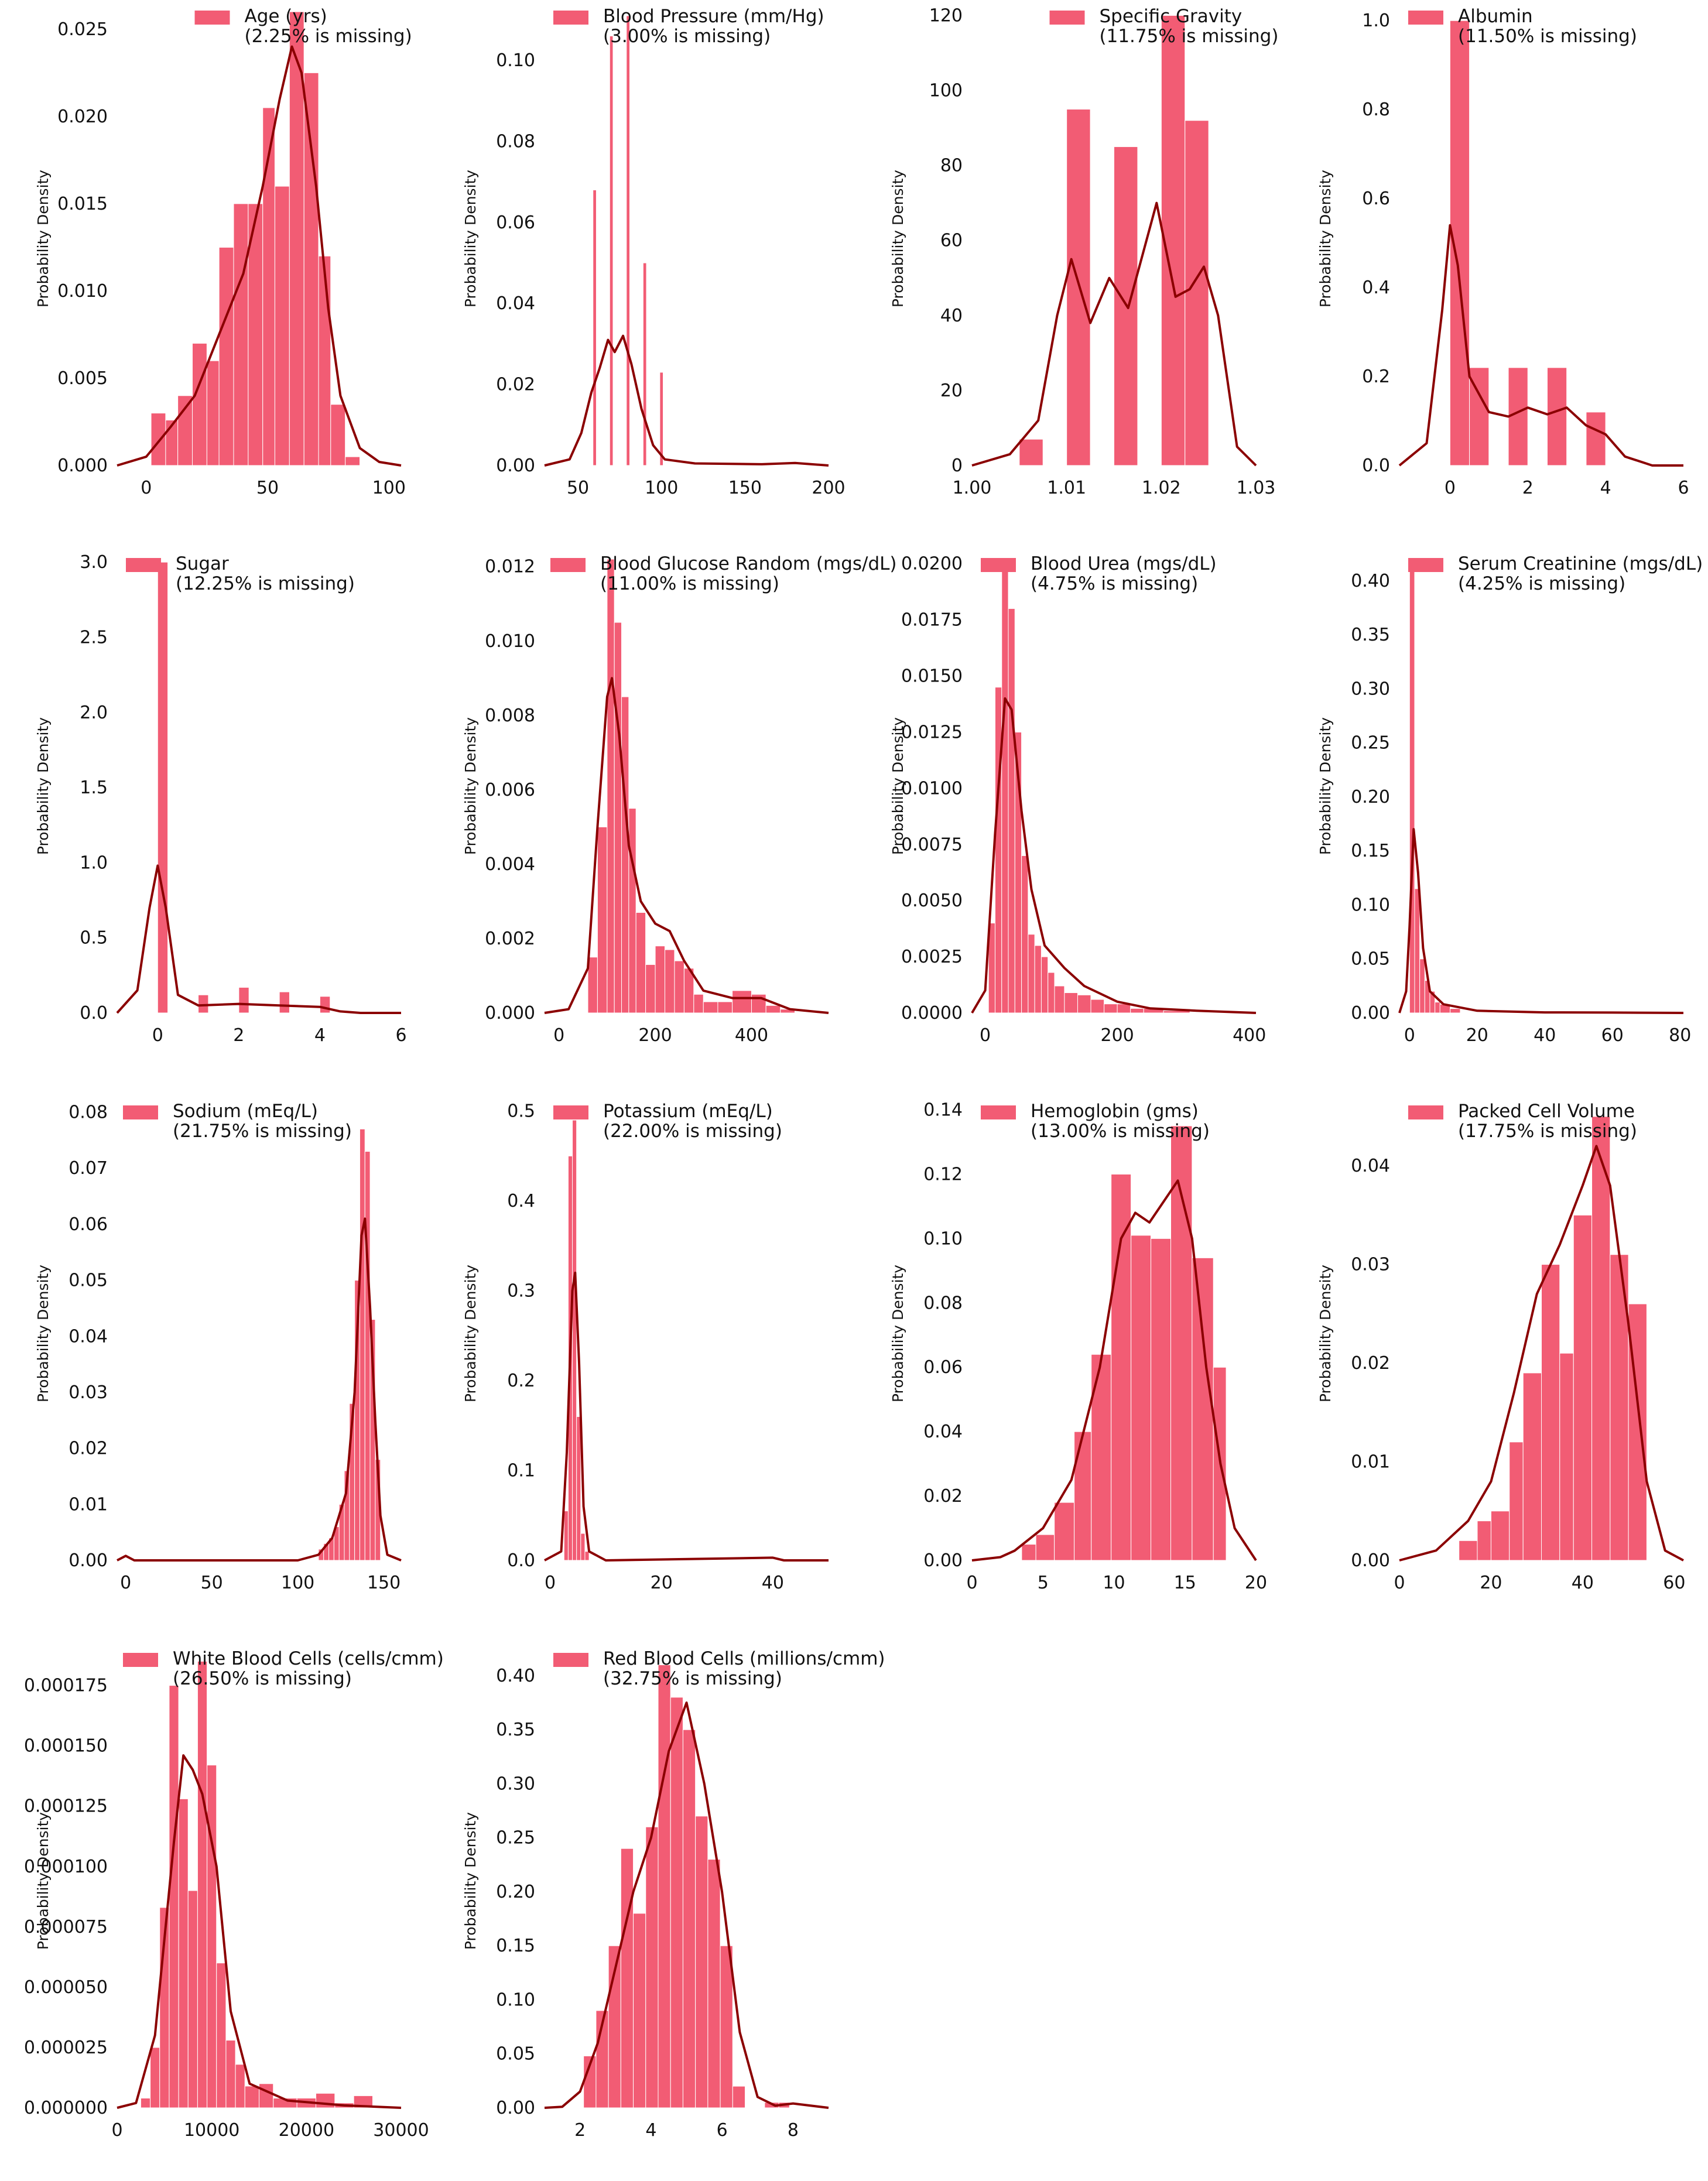 The height and width of the screenshot is (2181, 1708). I want to click on x-tick-label: 5, so click(1043, 1583).